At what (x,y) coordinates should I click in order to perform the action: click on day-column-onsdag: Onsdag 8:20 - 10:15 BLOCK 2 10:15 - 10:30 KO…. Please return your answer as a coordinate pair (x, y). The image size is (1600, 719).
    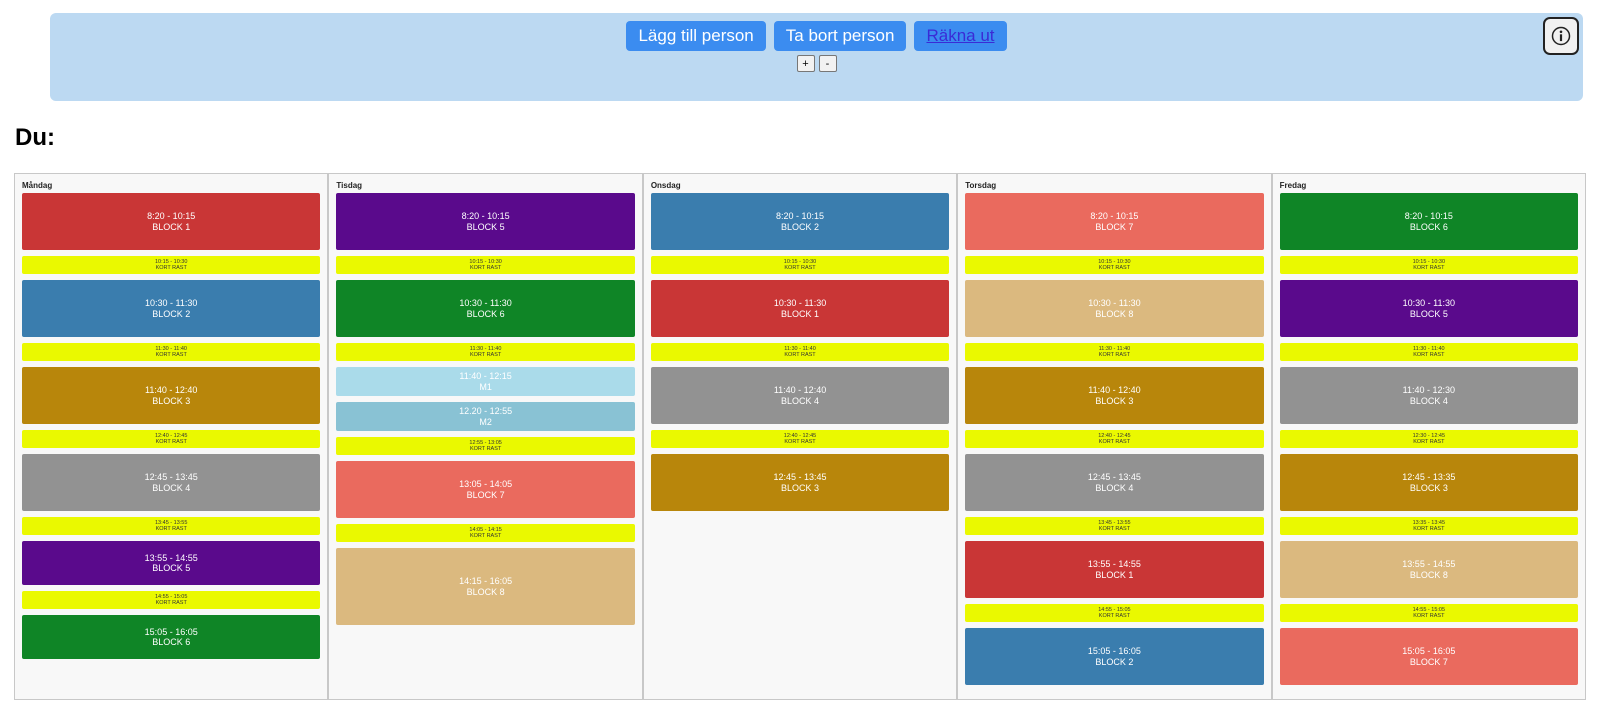
    Looking at the image, I should click on (801, 436).